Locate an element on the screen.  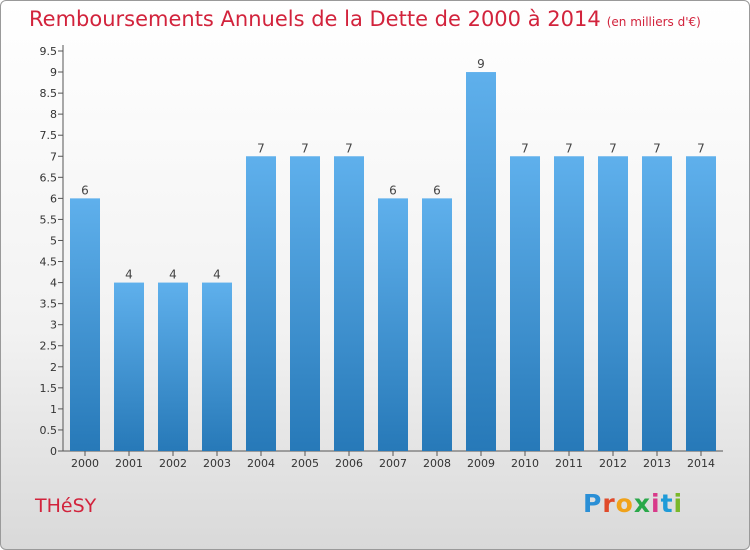
y-tick-label: 3 is located at coordinates (53, 325).